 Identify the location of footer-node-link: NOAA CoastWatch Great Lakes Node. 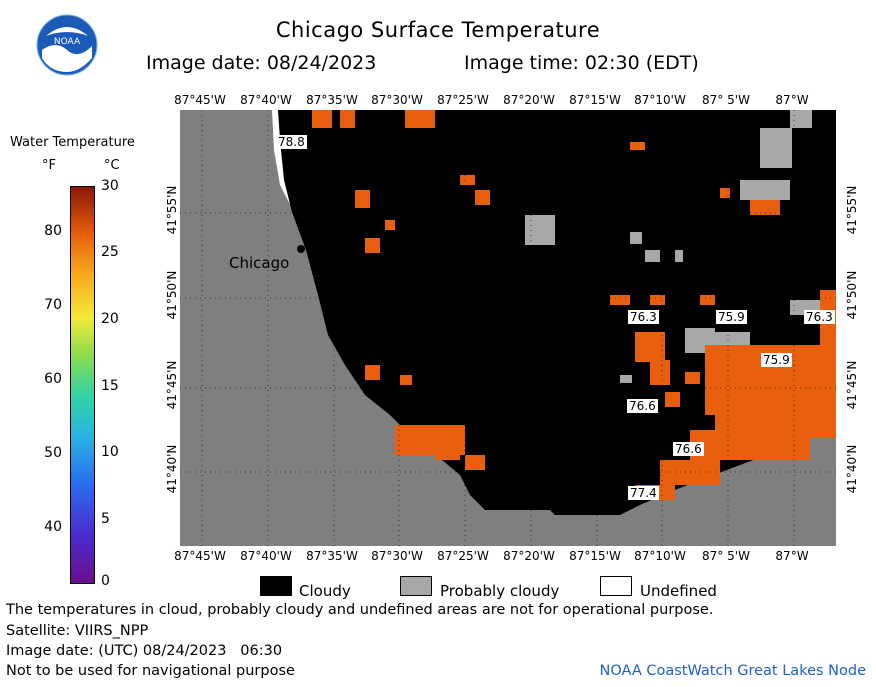
(732, 671).